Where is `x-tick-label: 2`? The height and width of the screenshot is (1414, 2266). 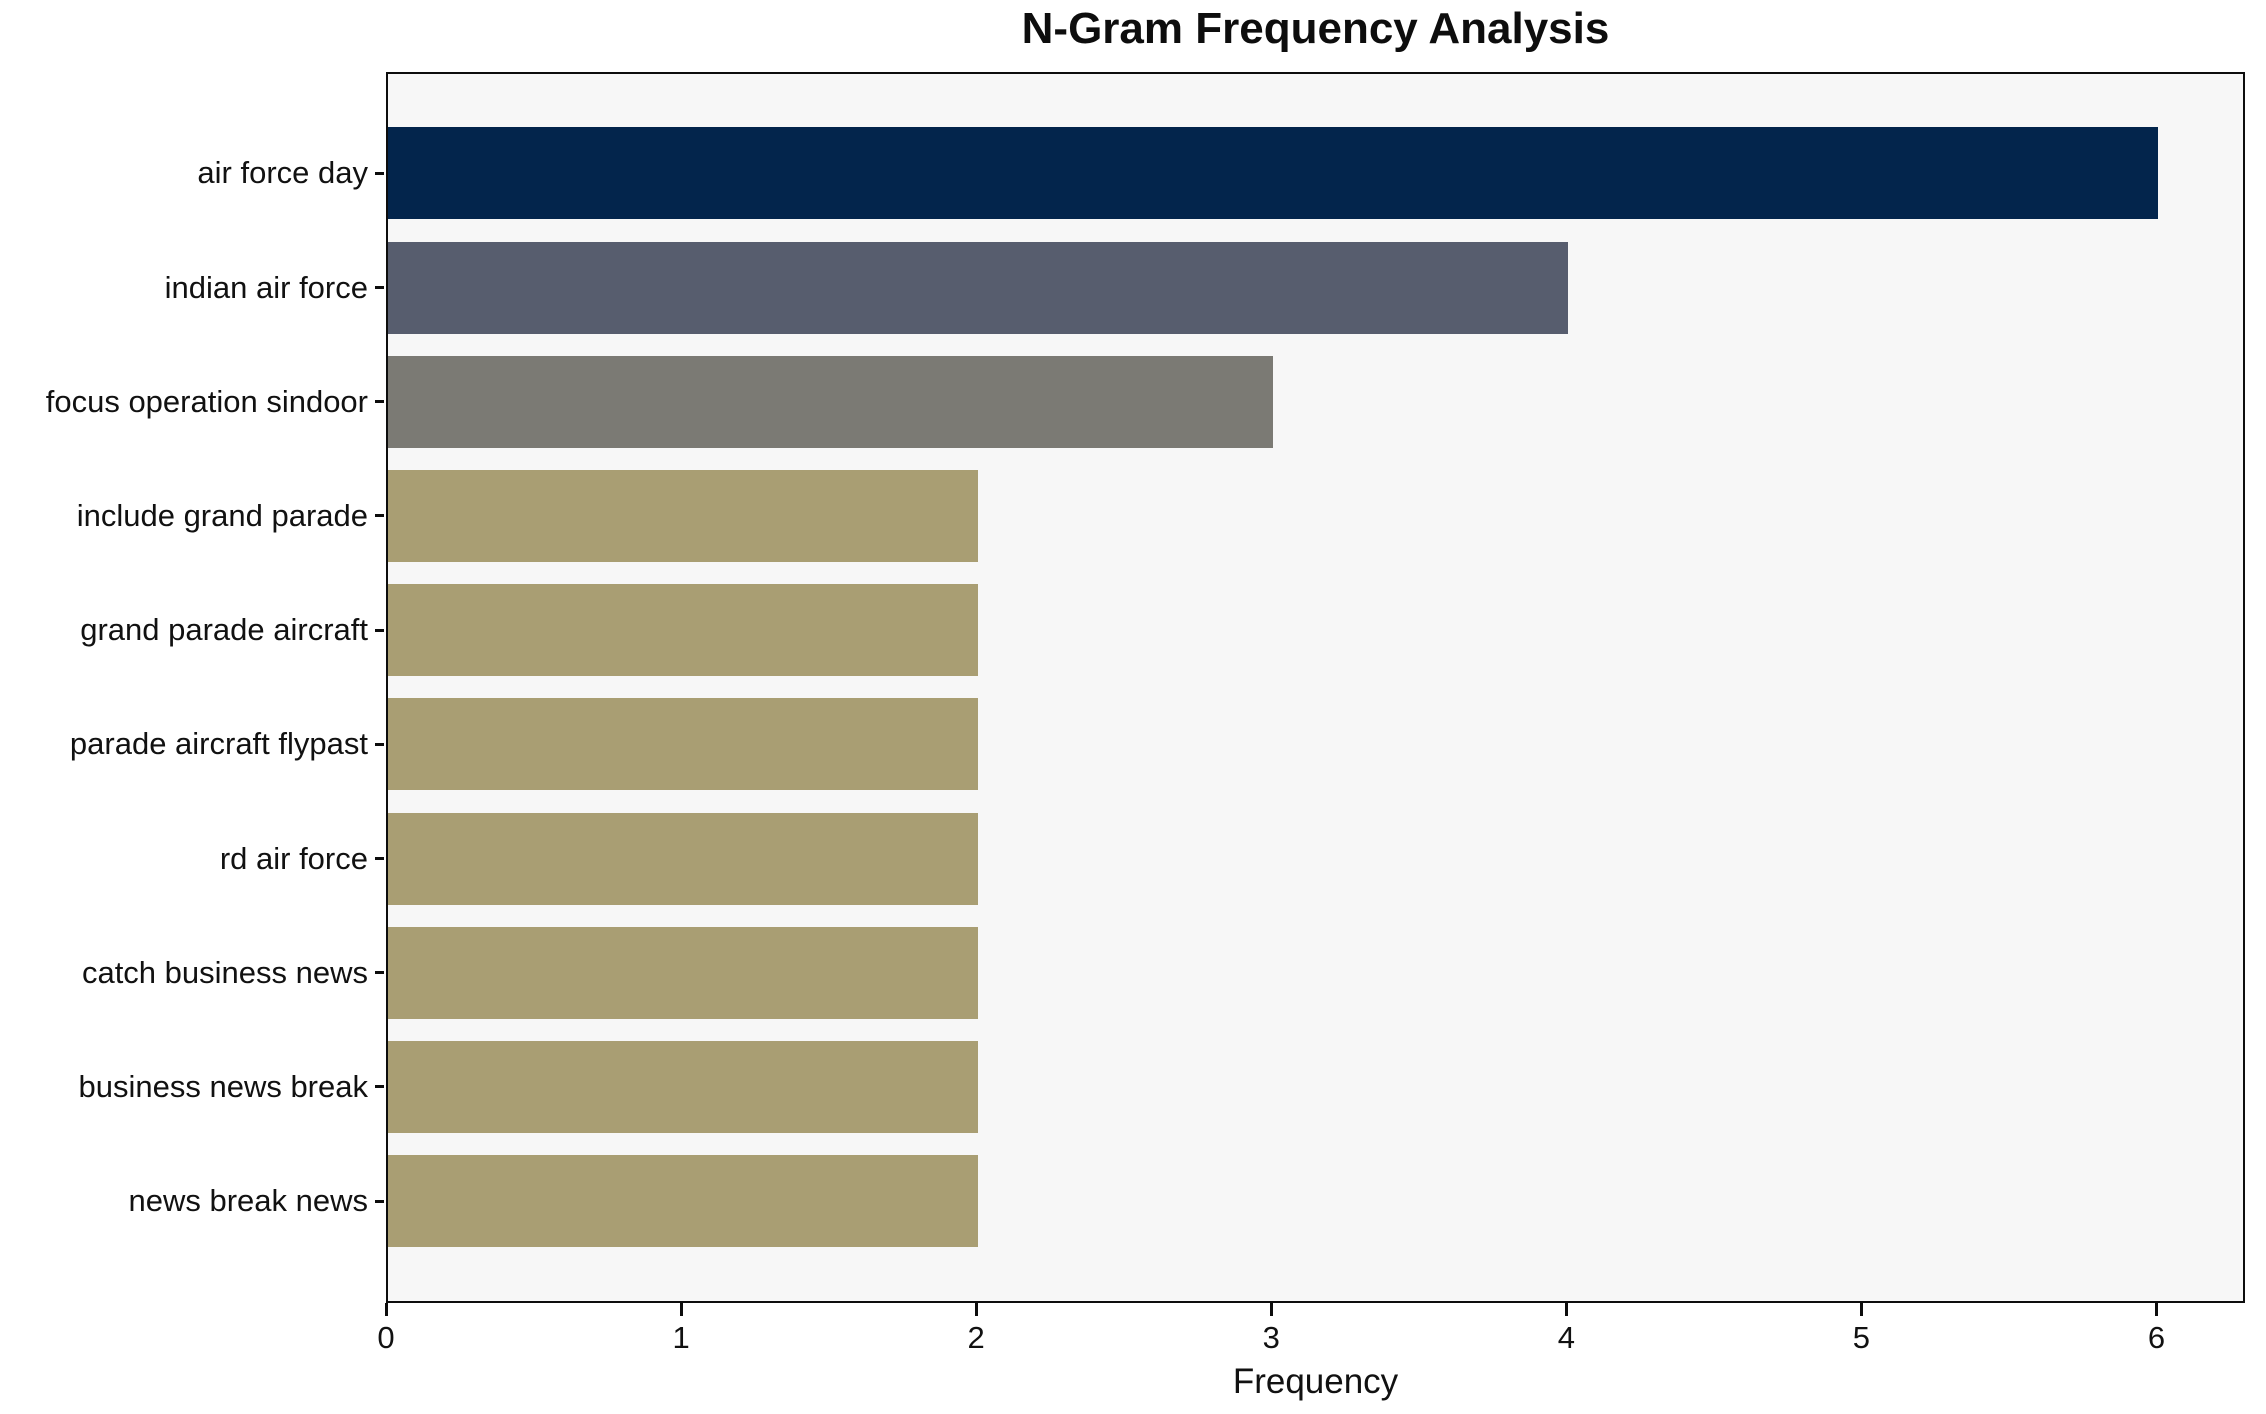 x-tick-label: 2 is located at coordinates (976, 1337).